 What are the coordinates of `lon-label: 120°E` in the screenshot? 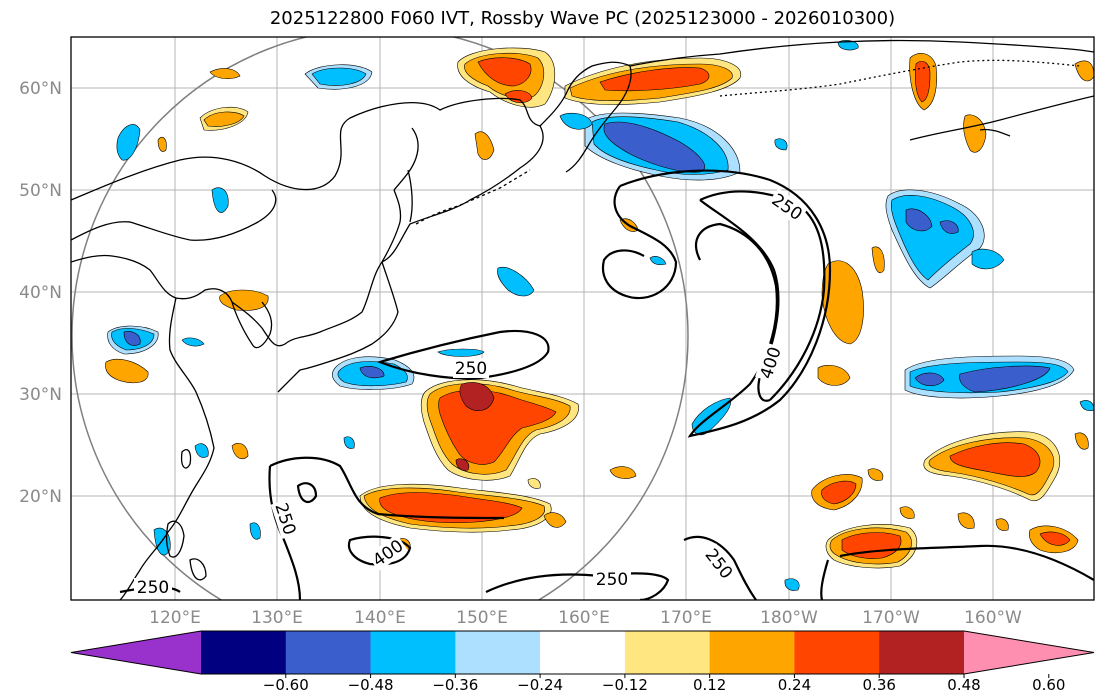 It's located at (175, 618).